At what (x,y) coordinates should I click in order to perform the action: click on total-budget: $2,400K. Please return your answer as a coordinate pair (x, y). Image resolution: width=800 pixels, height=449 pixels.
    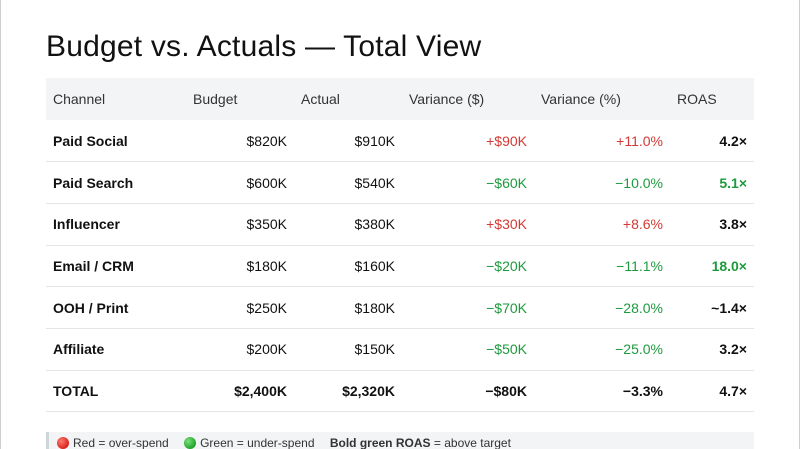
    Looking at the image, I should click on (260, 390).